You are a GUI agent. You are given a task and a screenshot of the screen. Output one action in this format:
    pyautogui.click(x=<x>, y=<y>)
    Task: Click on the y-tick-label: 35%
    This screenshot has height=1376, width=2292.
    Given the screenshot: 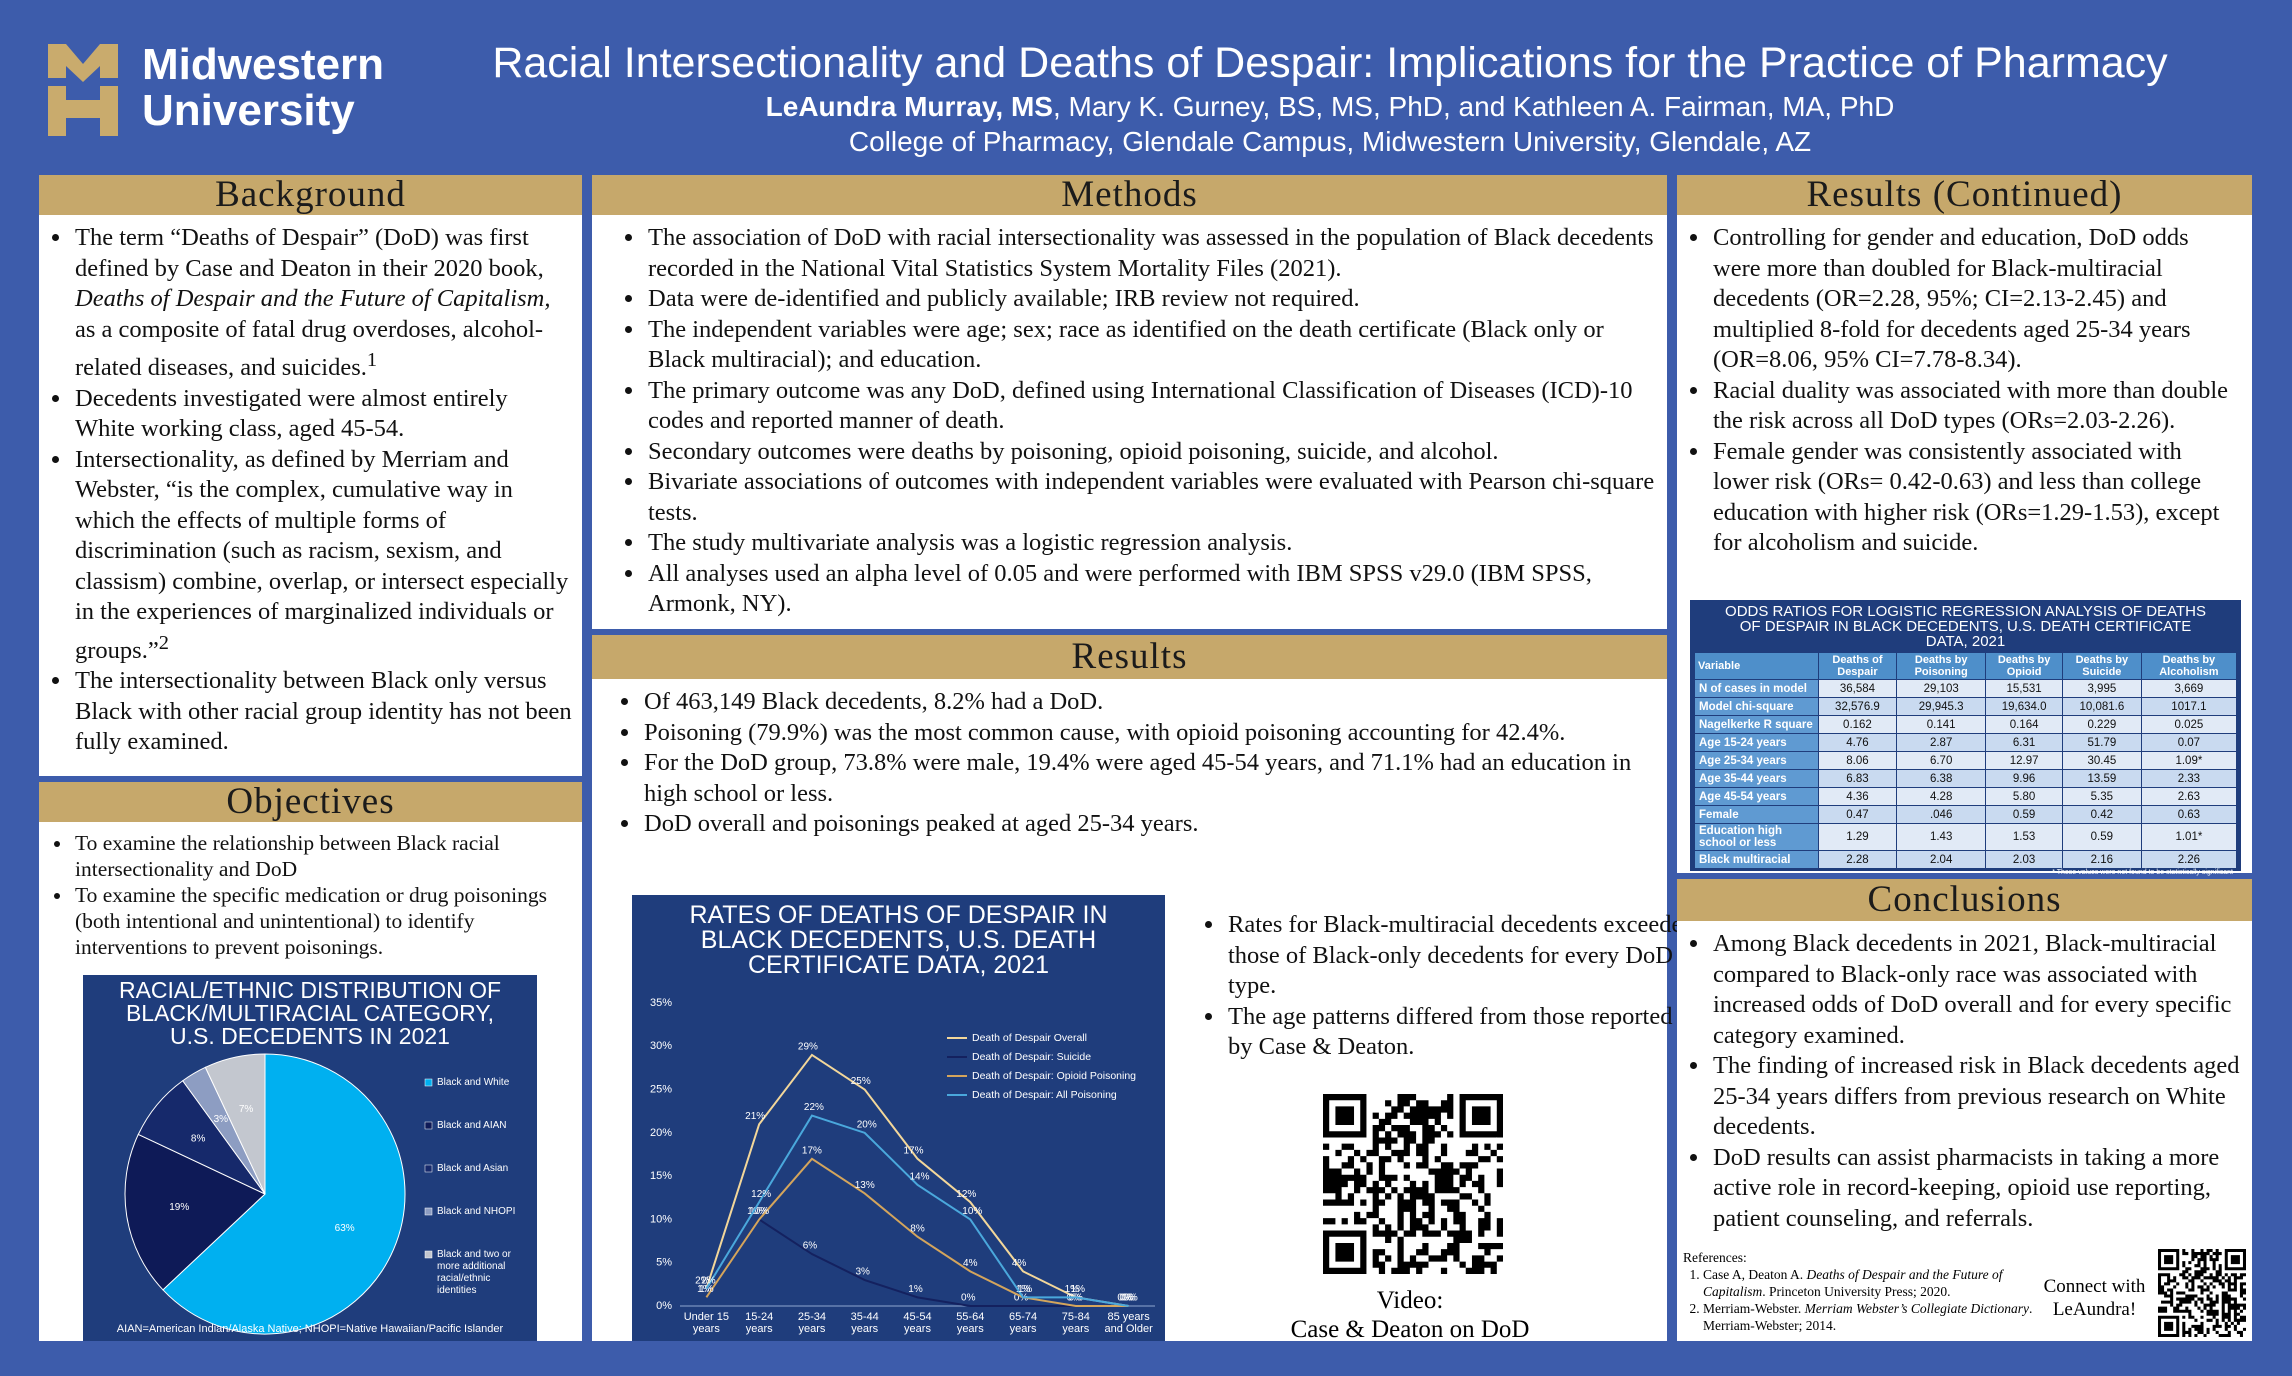 What is the action you would take?
    pyautogui.click(x=661, y=1003)
    